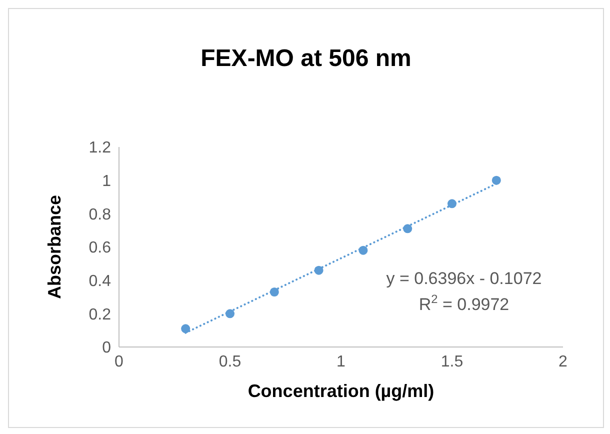 This screenshot has height=434, width=610. I want to click on x-tick-label: 1, so click(341, 361).